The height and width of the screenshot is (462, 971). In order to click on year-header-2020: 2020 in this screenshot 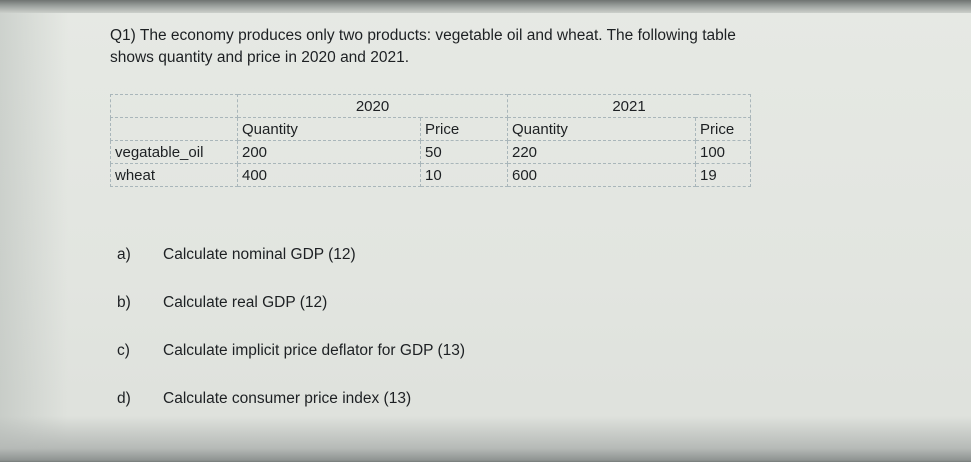, I will do `click(372, 106)`.